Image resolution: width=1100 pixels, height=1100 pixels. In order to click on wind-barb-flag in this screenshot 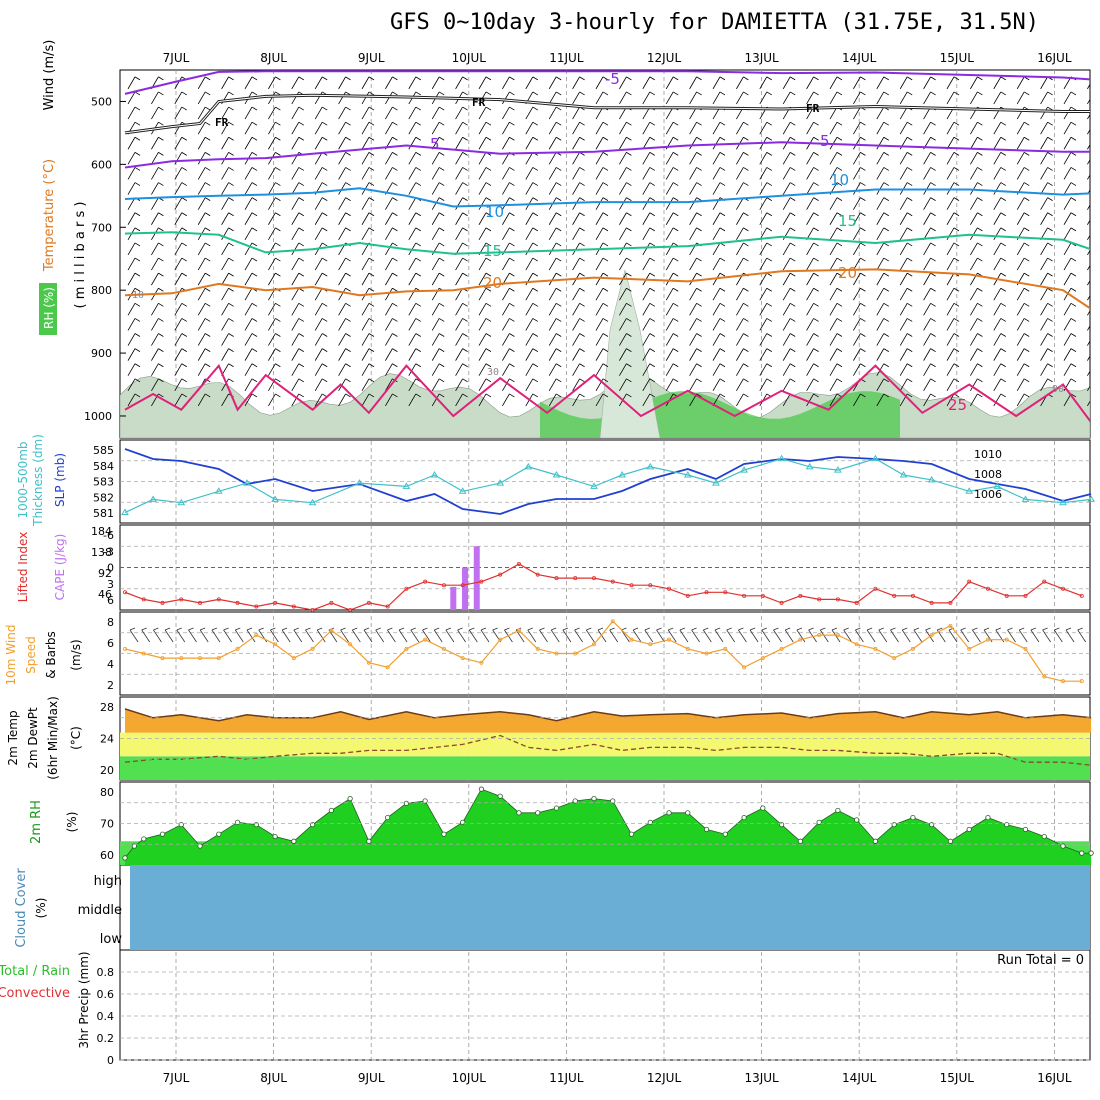, I will do `click(963, 629)`.